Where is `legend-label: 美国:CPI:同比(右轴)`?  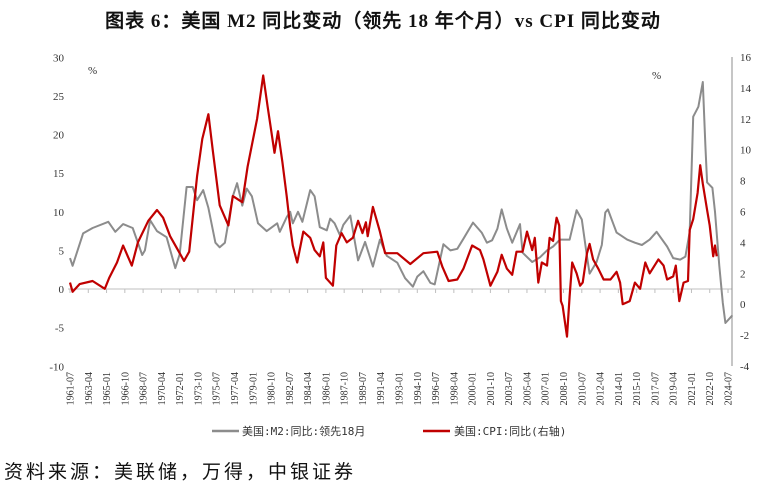
legend-label: 美国:CPI:同比(右轴) is located at coordinates (510, 431).